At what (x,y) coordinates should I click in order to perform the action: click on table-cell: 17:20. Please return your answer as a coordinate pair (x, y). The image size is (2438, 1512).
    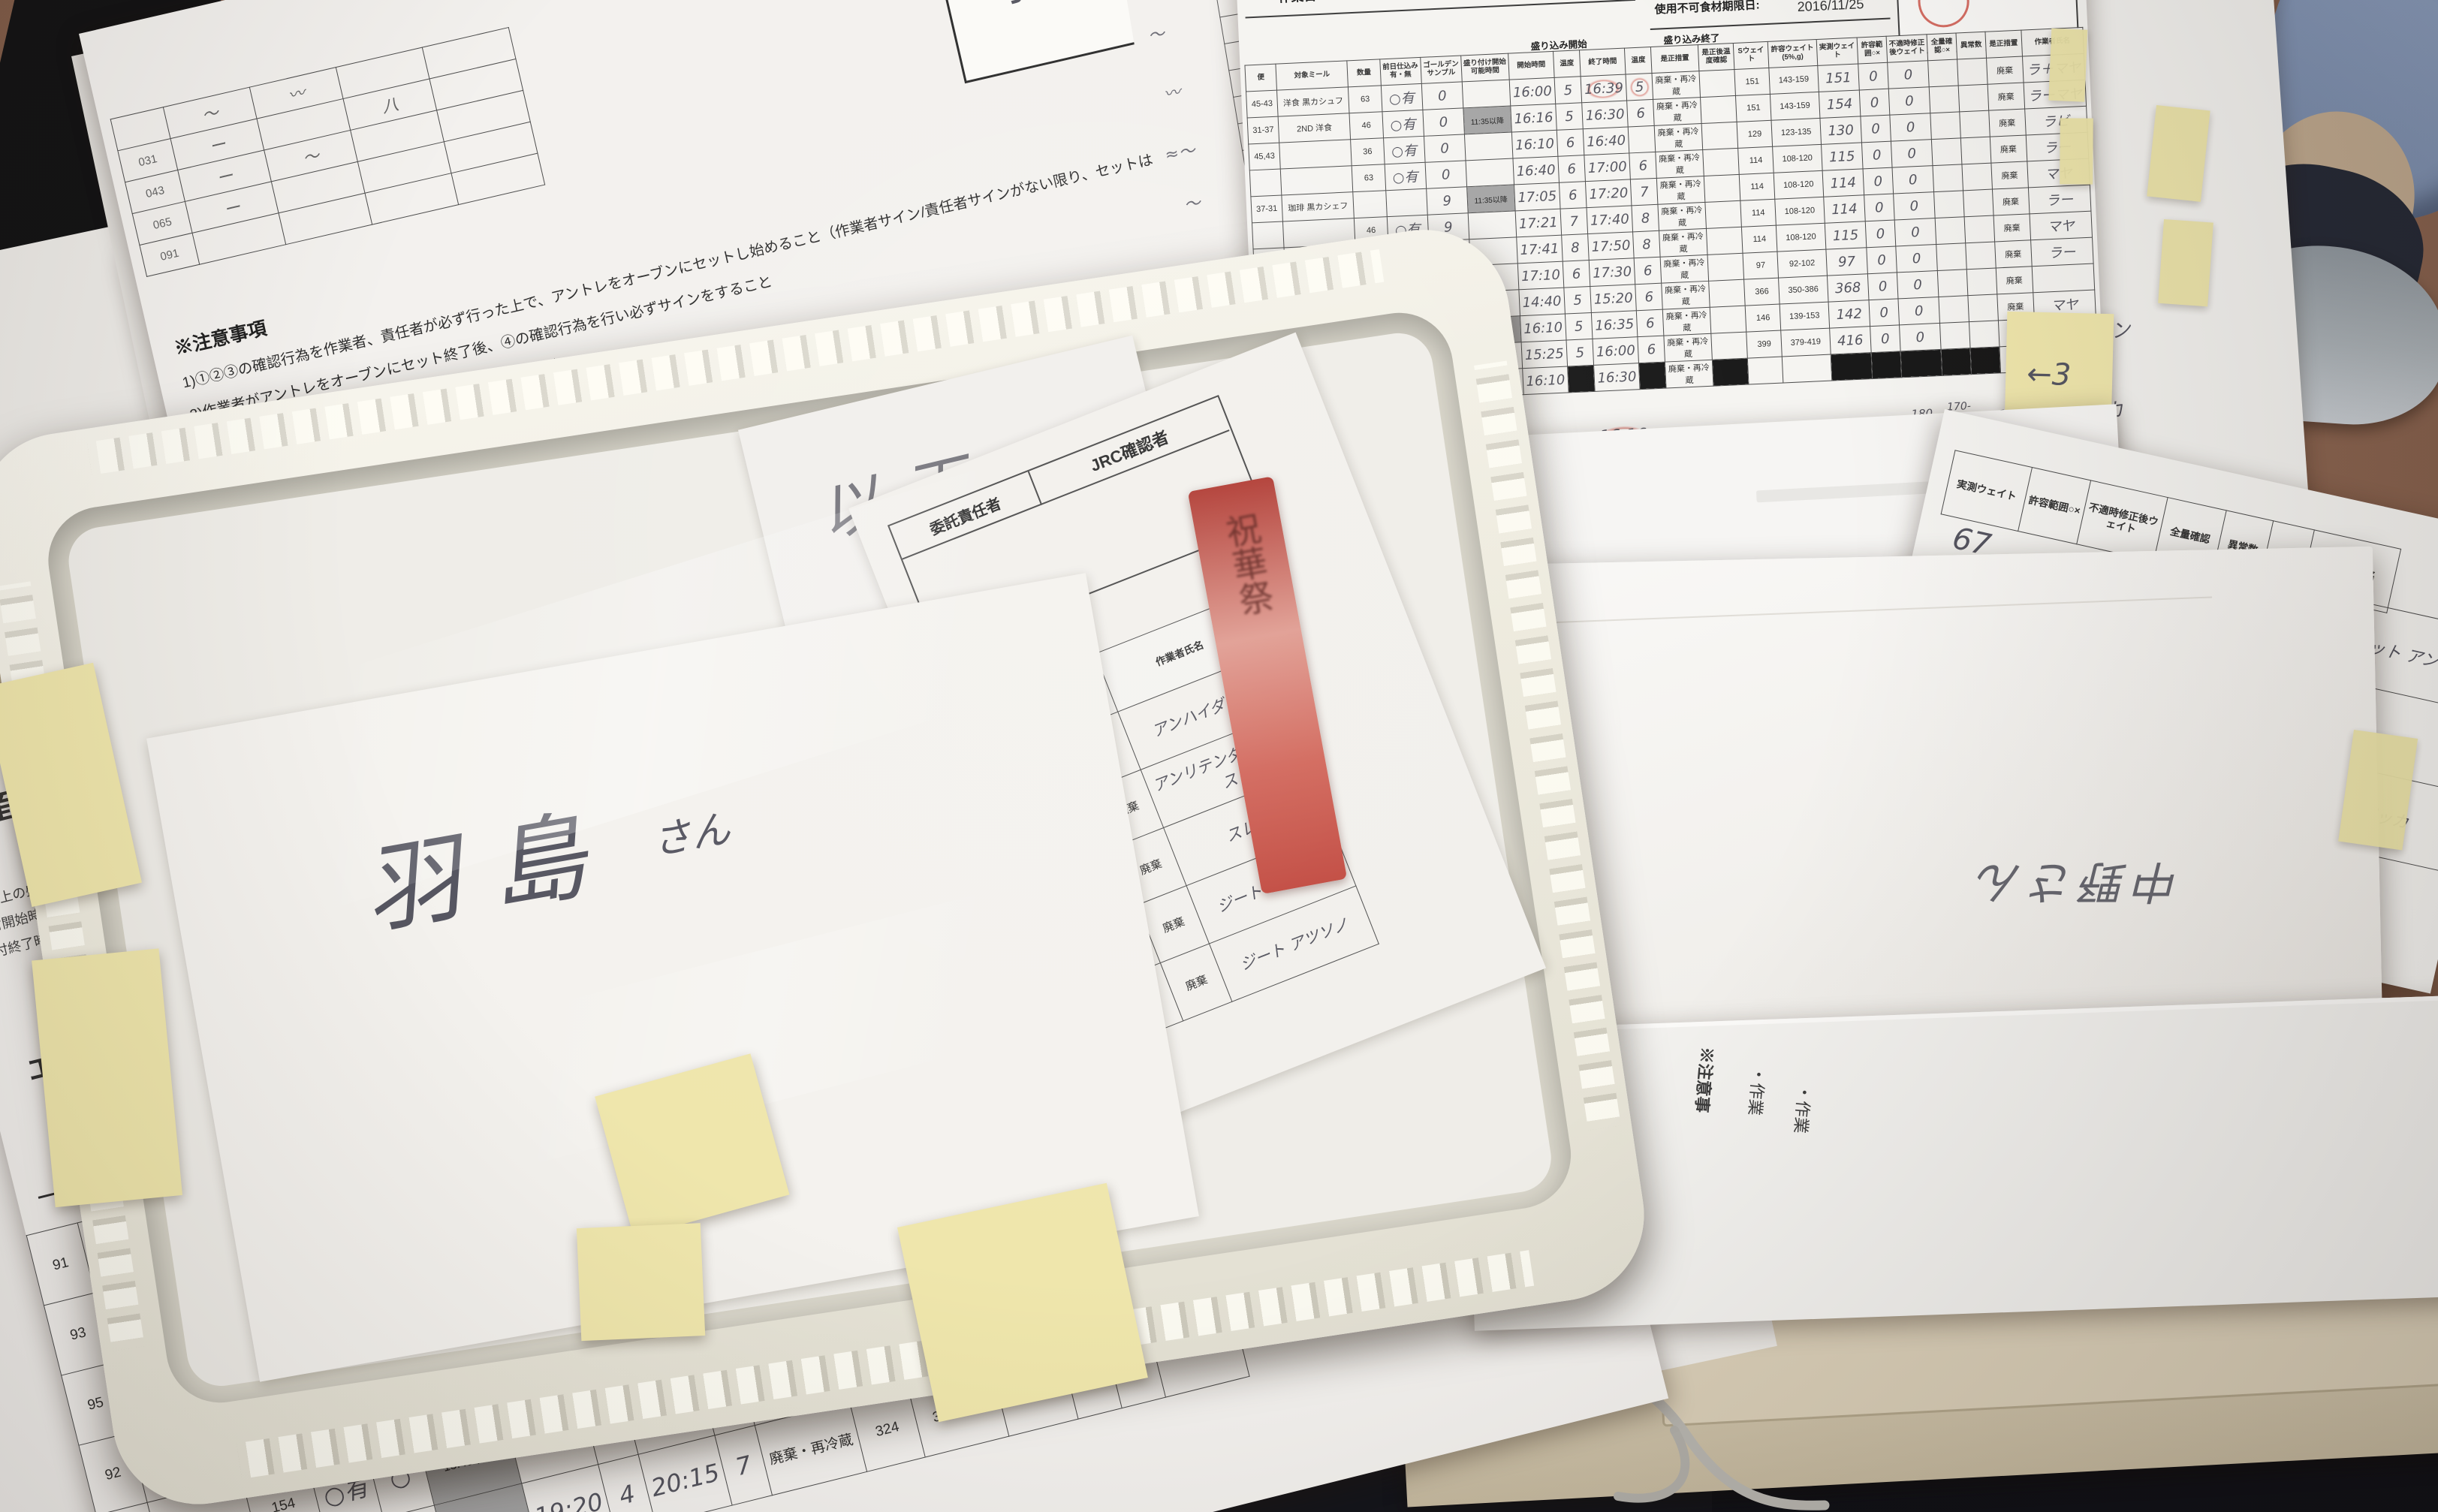
    Looking at the image, I should click on (1609, 194).